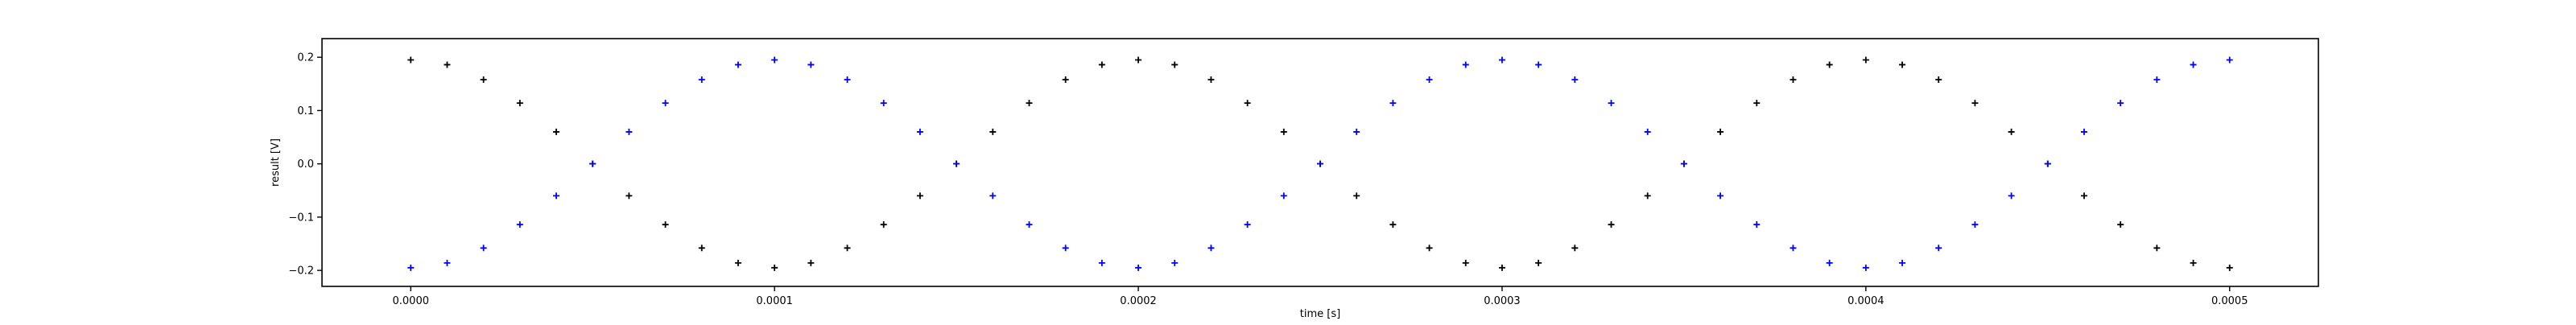 This screenshot has height=325, width=2576. Describe the element at coordinates (301, 218) in the screenshot. I see `y-tick-label: −0.1` at that location.